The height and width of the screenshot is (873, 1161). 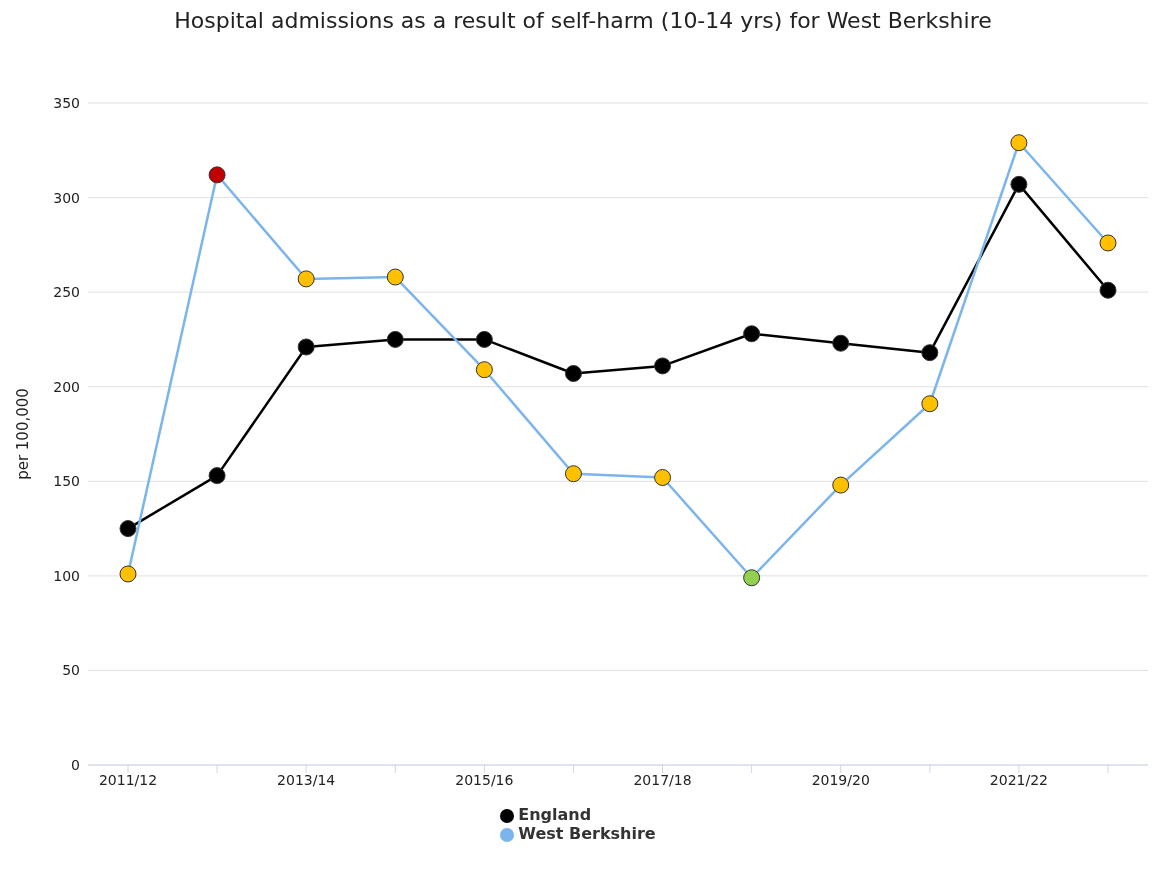 What do you see at coordinates (128, 779) in the screenshot?
I see `x-tick-label: 2011/12` at bounding box center [128, 779].